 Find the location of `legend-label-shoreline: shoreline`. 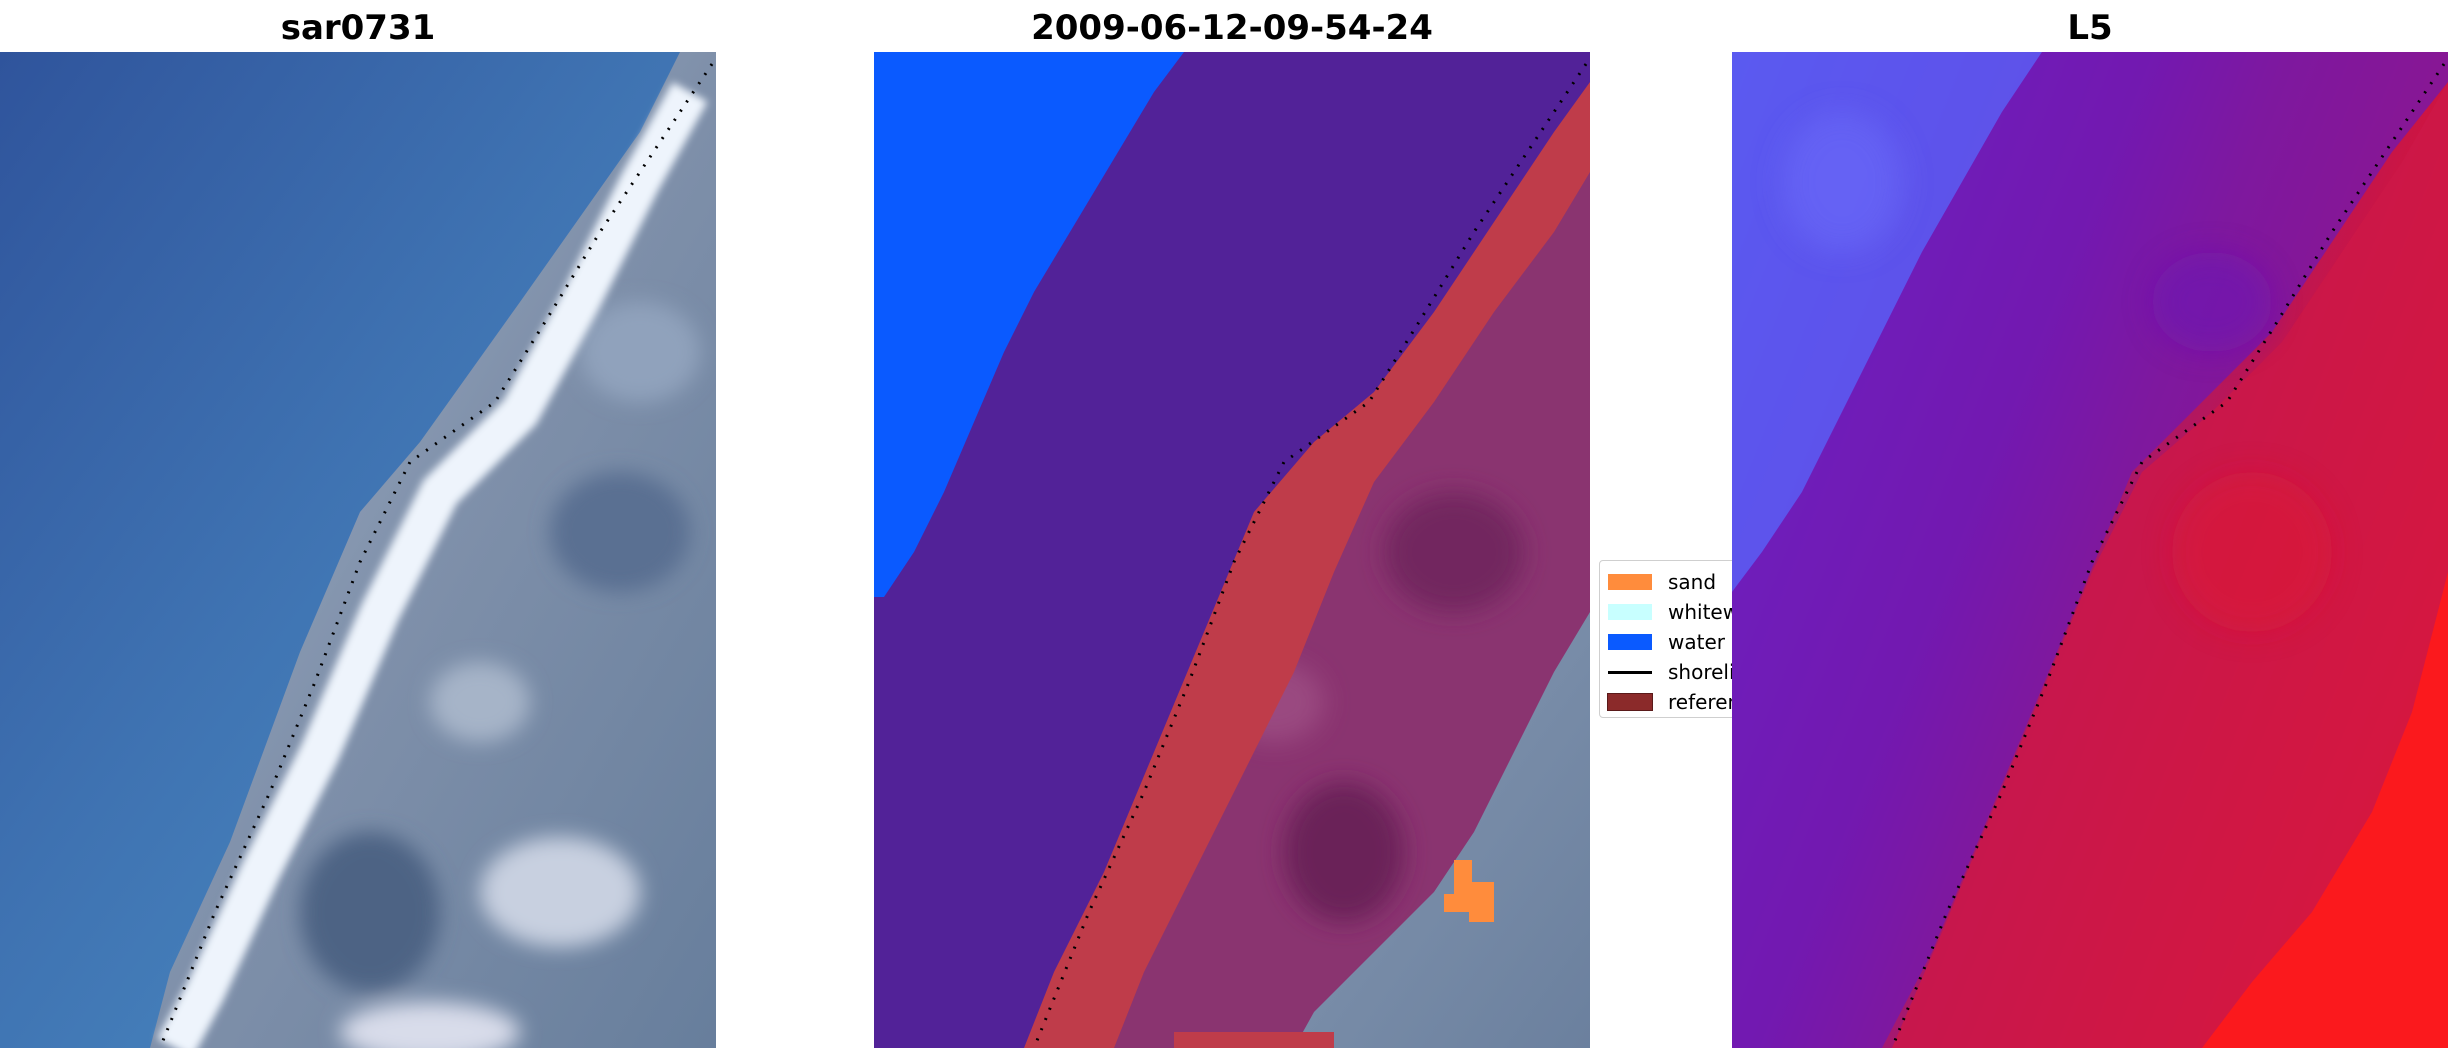

legend-label-shoreline: shoreline is located at coordinates (1704, 672).